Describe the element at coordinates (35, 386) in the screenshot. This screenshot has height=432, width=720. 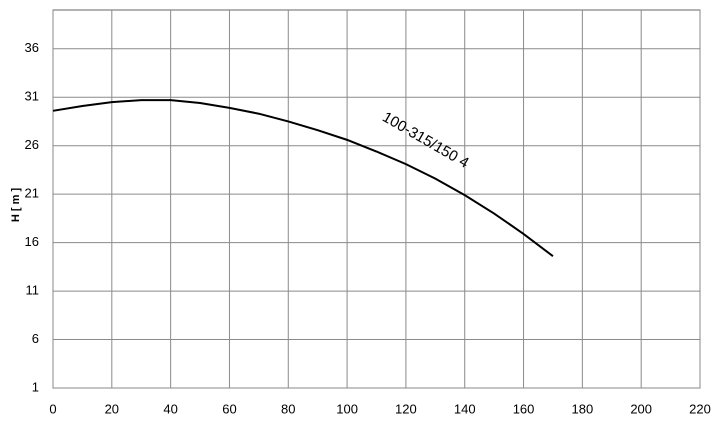
I see `y-tick-label: 1` at that location.